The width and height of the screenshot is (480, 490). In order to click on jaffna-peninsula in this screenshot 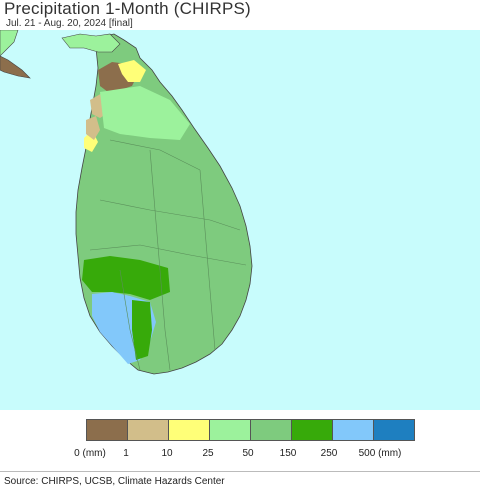, I will do `click(91, 43)`.